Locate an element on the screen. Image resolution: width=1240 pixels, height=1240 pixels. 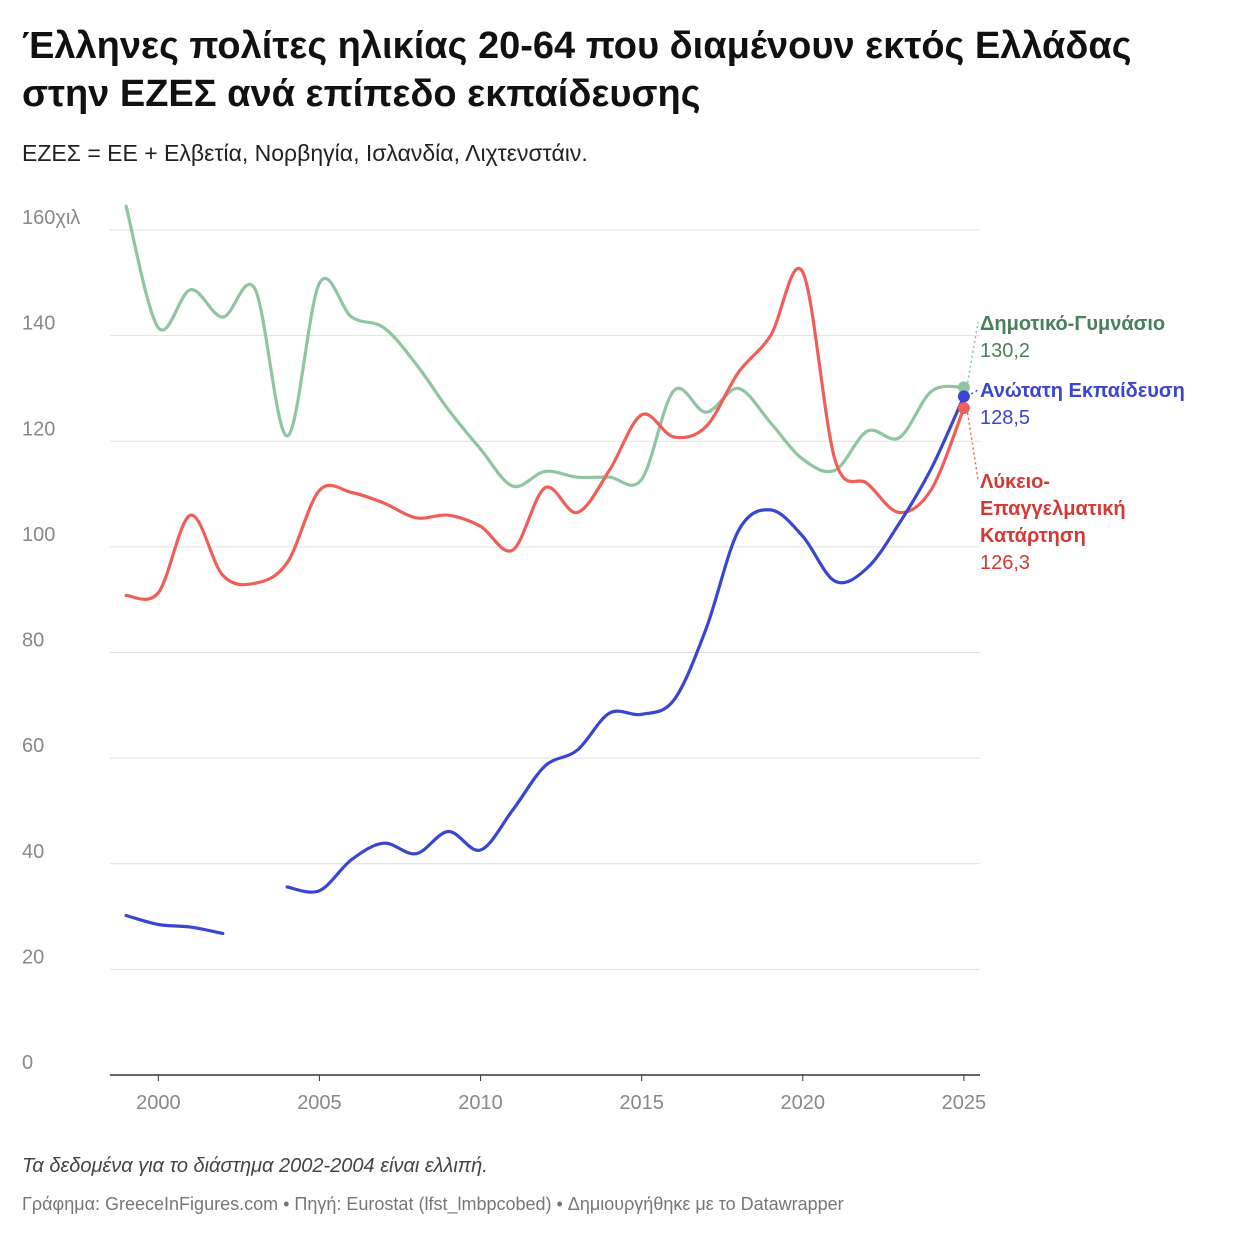
x-tick-label: 2010 is located at coordinates (480, 1103).